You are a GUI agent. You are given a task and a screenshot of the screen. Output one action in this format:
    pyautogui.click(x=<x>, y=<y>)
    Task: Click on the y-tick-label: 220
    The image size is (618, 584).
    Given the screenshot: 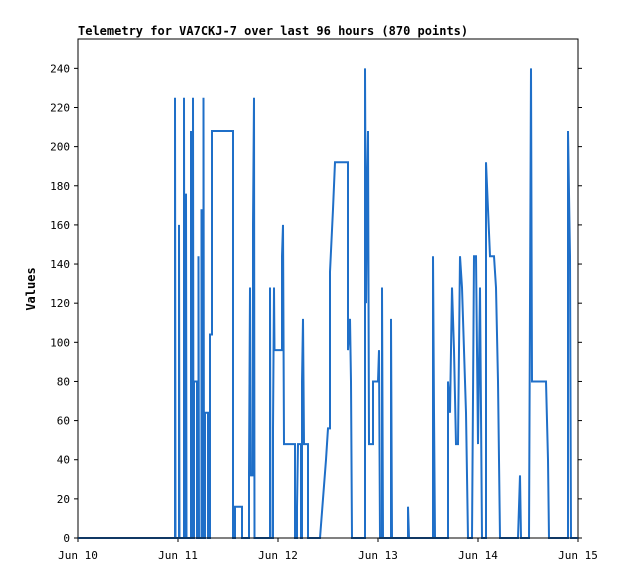 What is the action you would take?
    pyautogui.click(x=60, y=107)
    